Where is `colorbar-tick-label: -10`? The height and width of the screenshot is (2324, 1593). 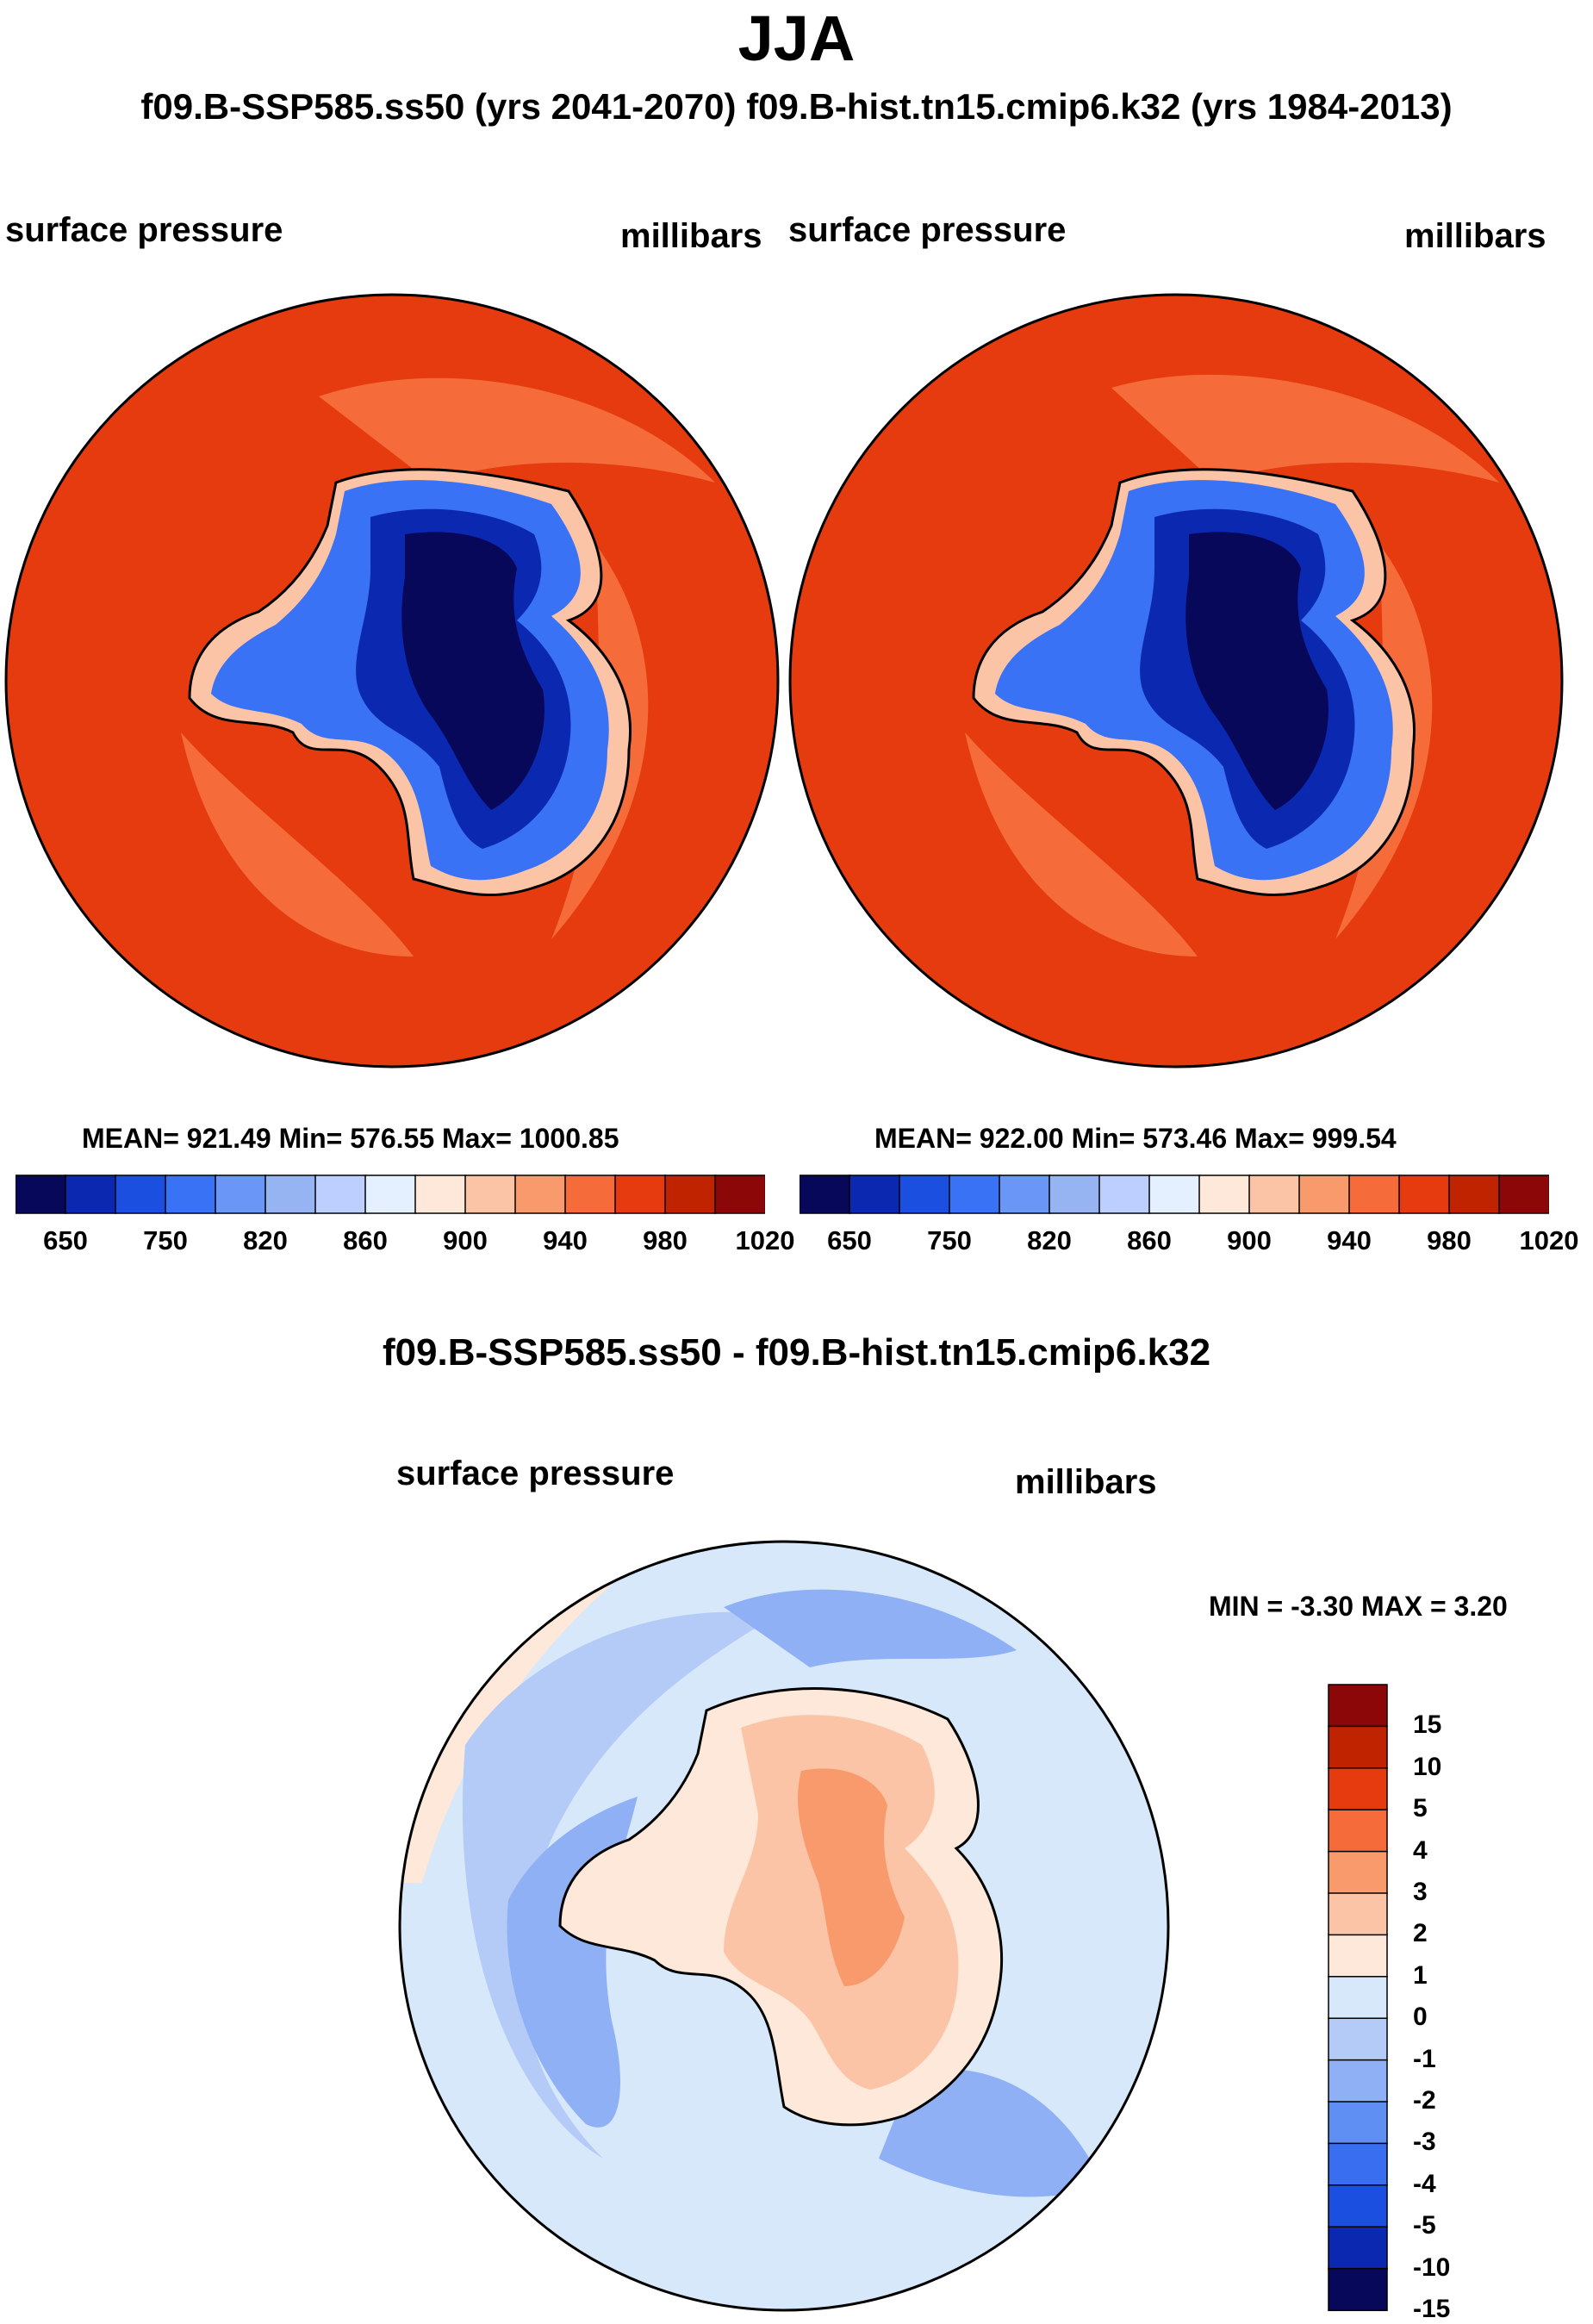
colorbar-tick-label: -10 is located at coordinates (1432, 2267).